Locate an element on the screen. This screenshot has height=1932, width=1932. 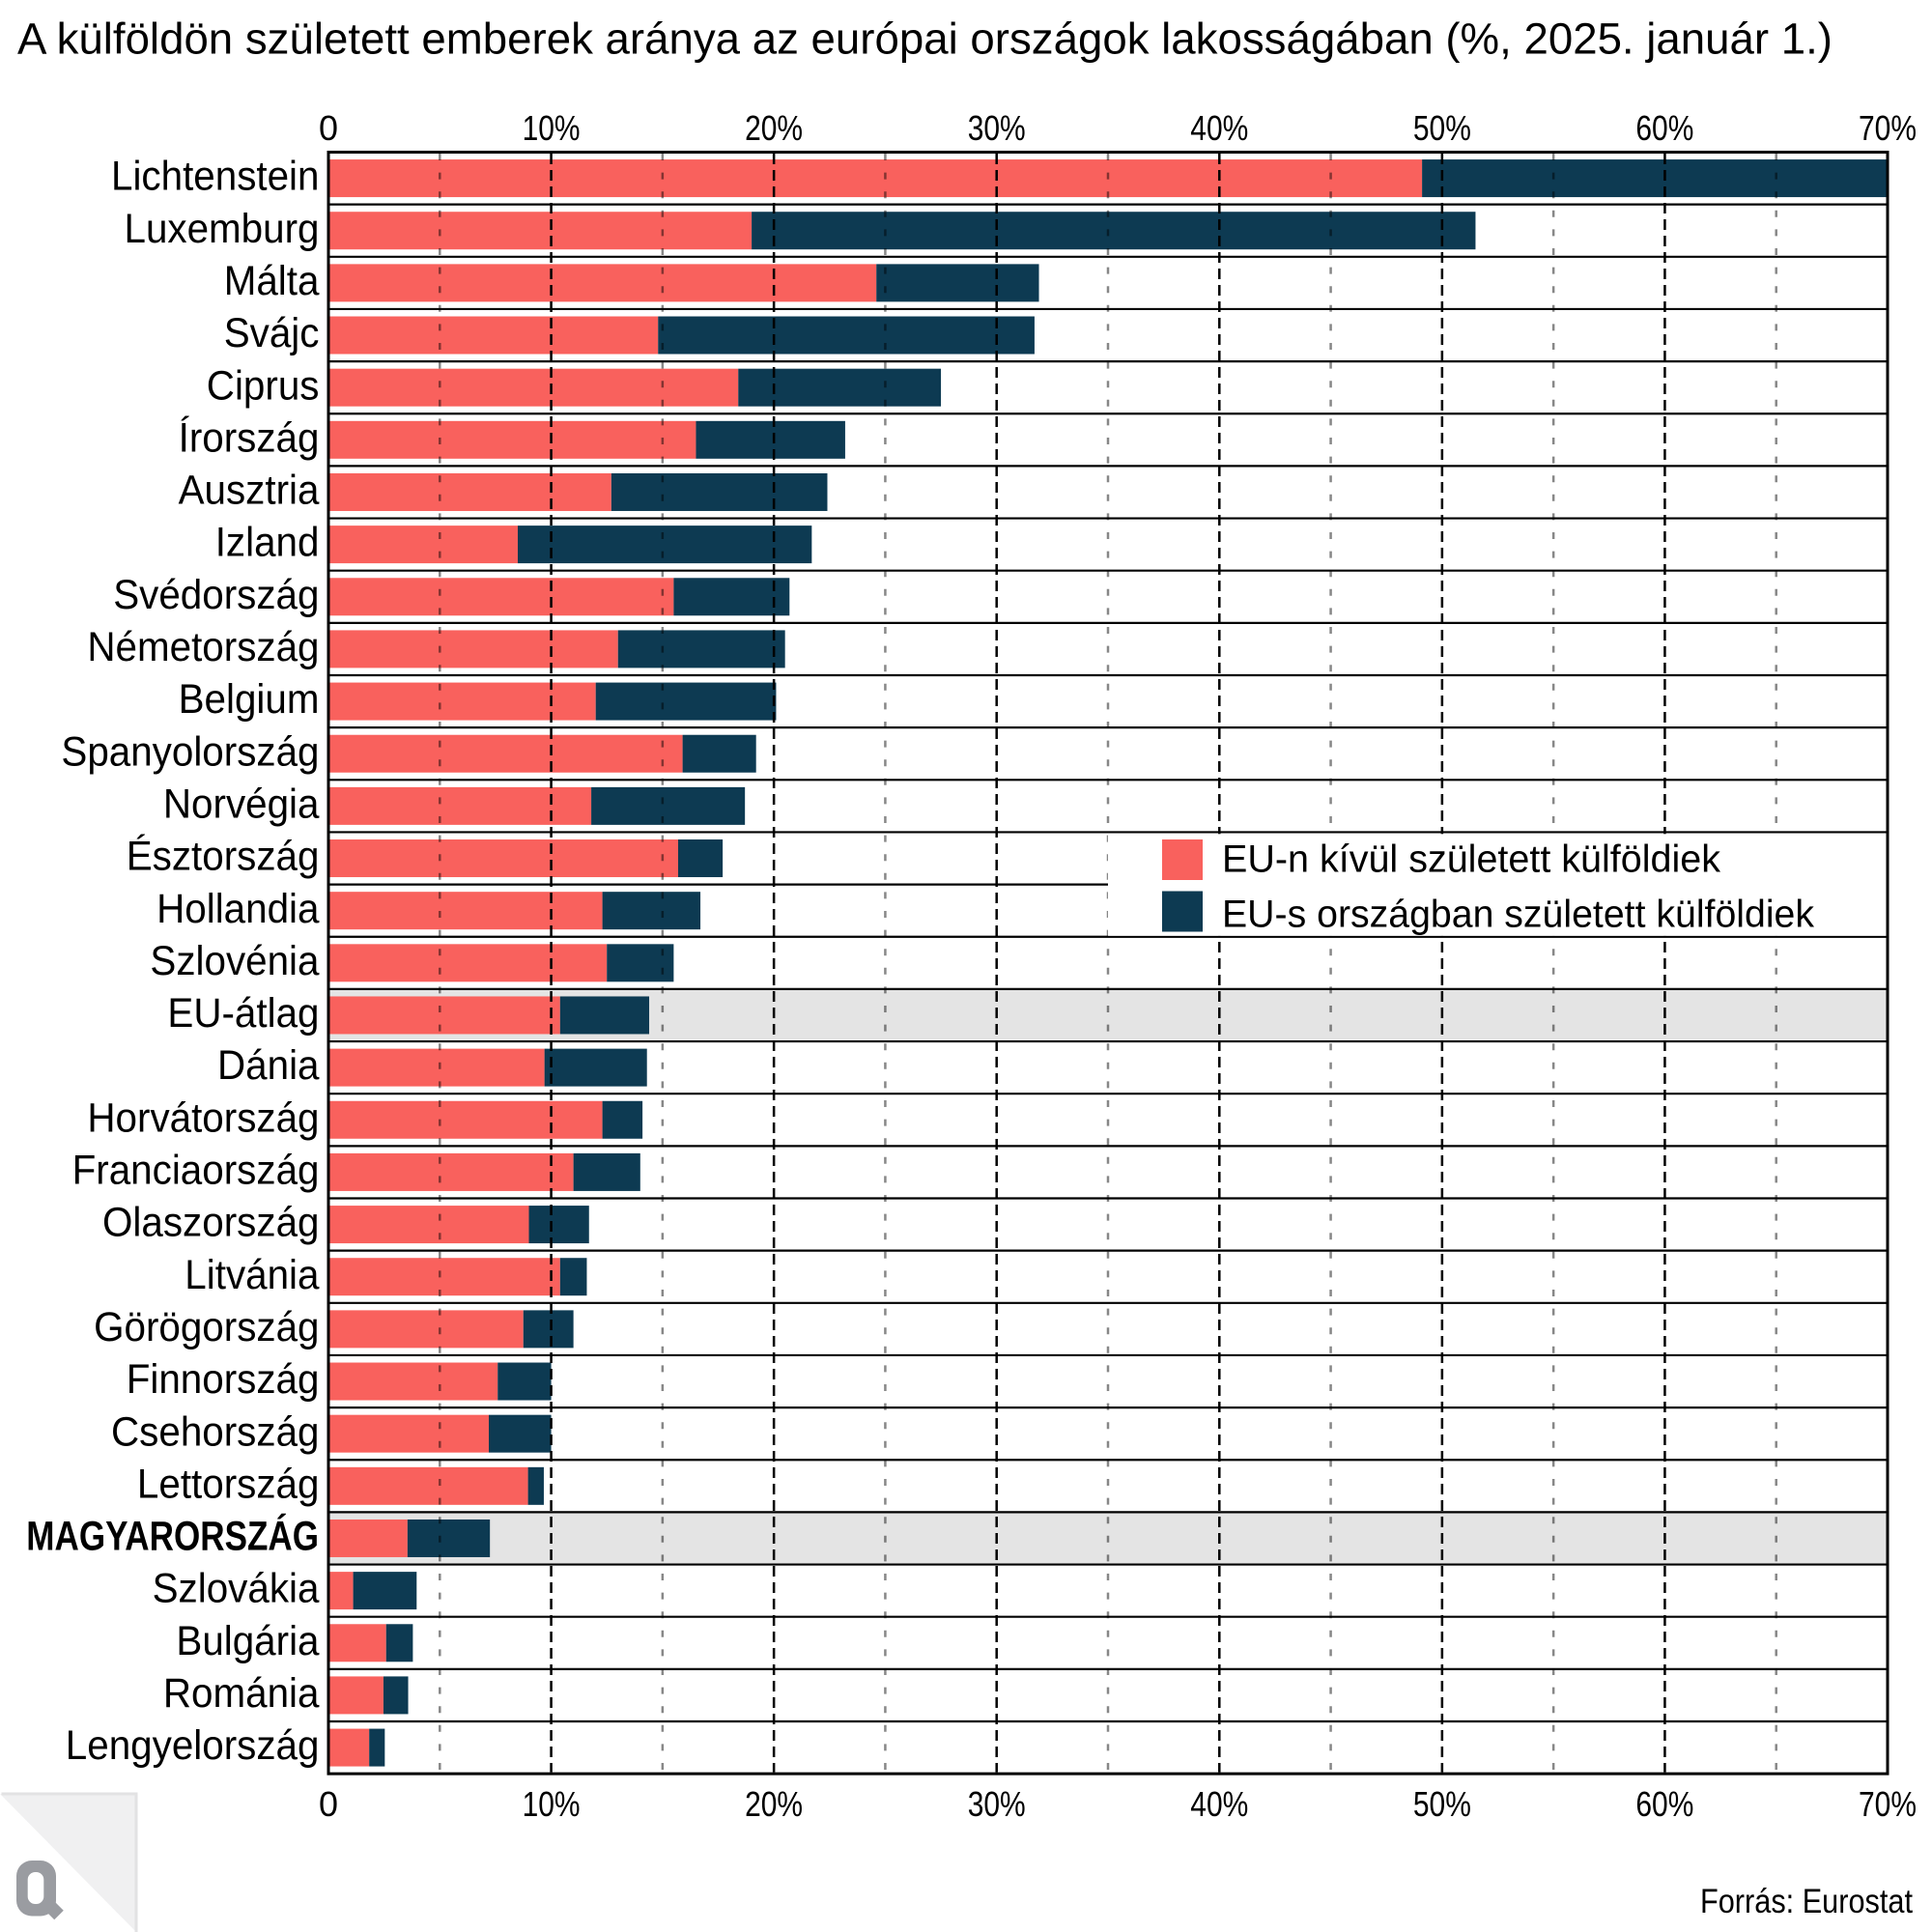
svg-text: Szlovénia is located at coordinates (234, 961).